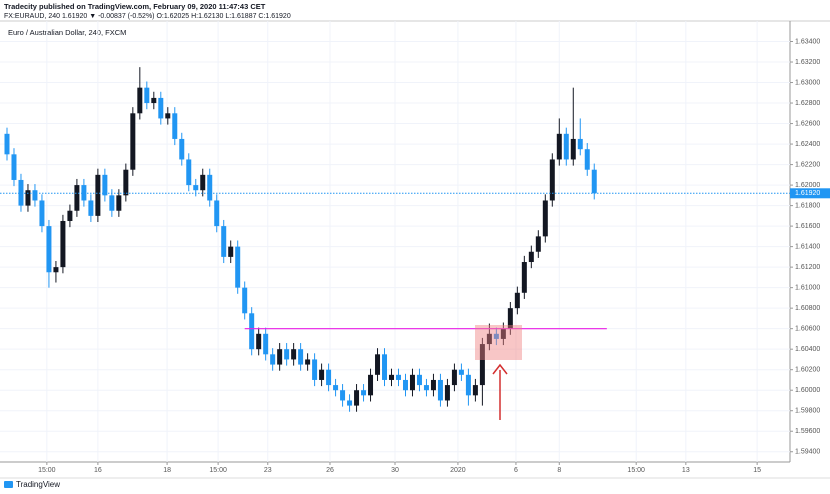 The height and width of the screenshot is (494, 830). Describe the element at coordinates (807, 62) in the screenshot. I see `y-tick-label: 1.63200` at that location.